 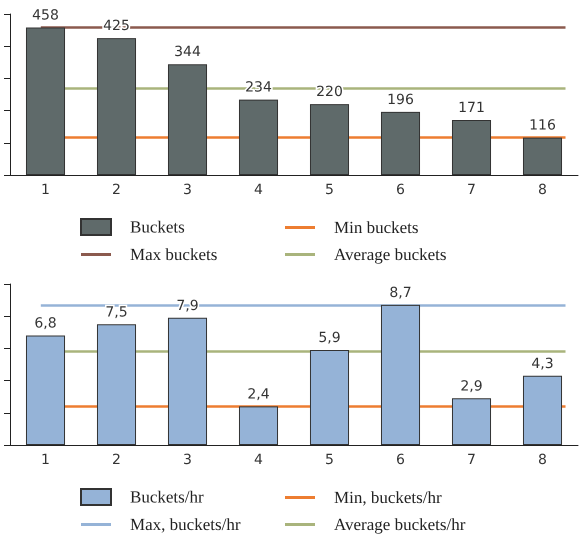 I want to click on legend-label: Average buckets, so click(x=390, y=254).